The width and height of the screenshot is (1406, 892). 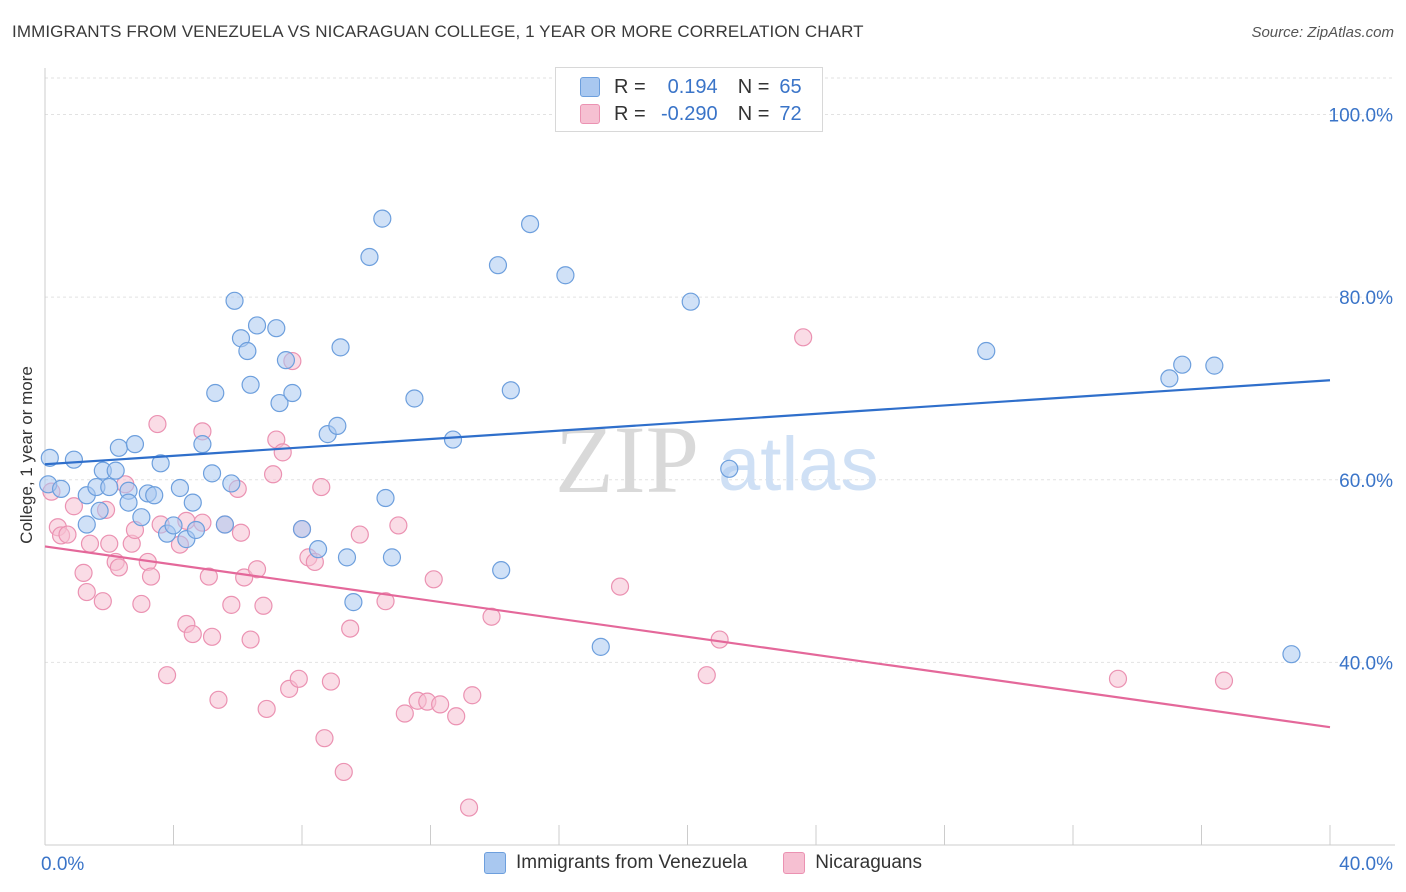 What do you see at coordinates (1361, 116) in the screenshot?
I see `y-tick-label: 100.0%` at bounding box center [1361, 116].